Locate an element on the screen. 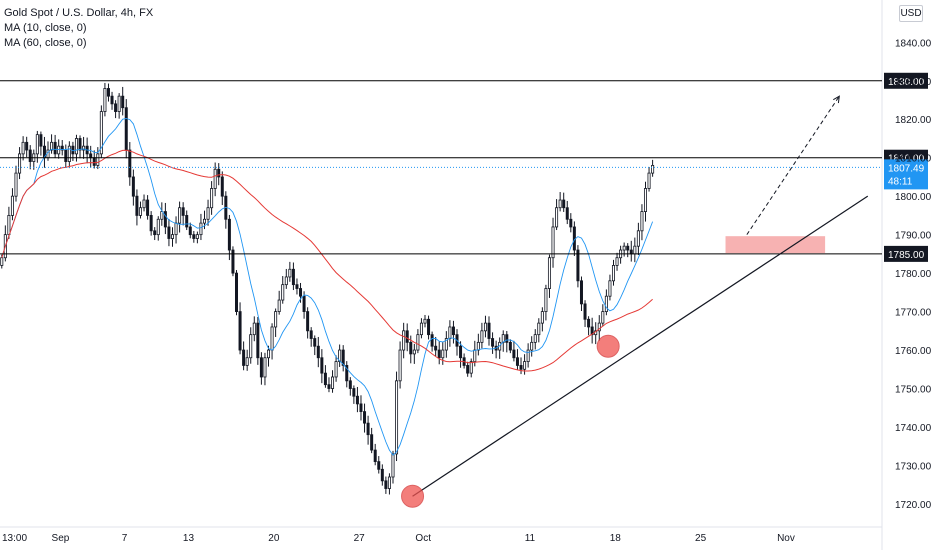 The width and height of the screenshot is (932, 555). y-tick-label: 1800.00 is located at coordinates (913, 197).